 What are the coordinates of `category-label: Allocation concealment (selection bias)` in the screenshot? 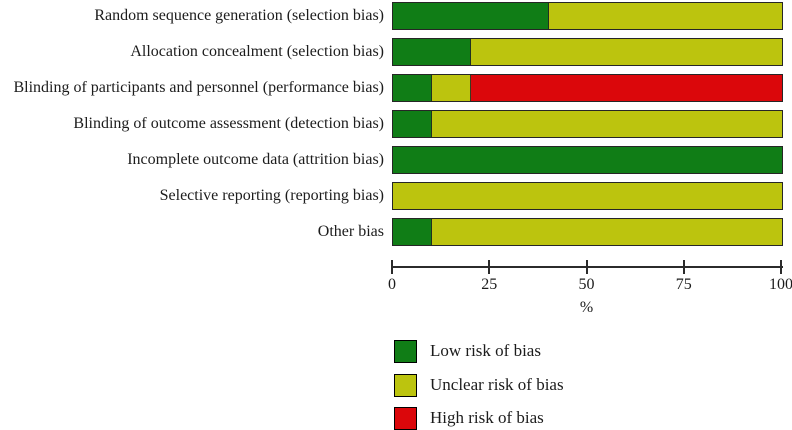 It's located at (257, 51).